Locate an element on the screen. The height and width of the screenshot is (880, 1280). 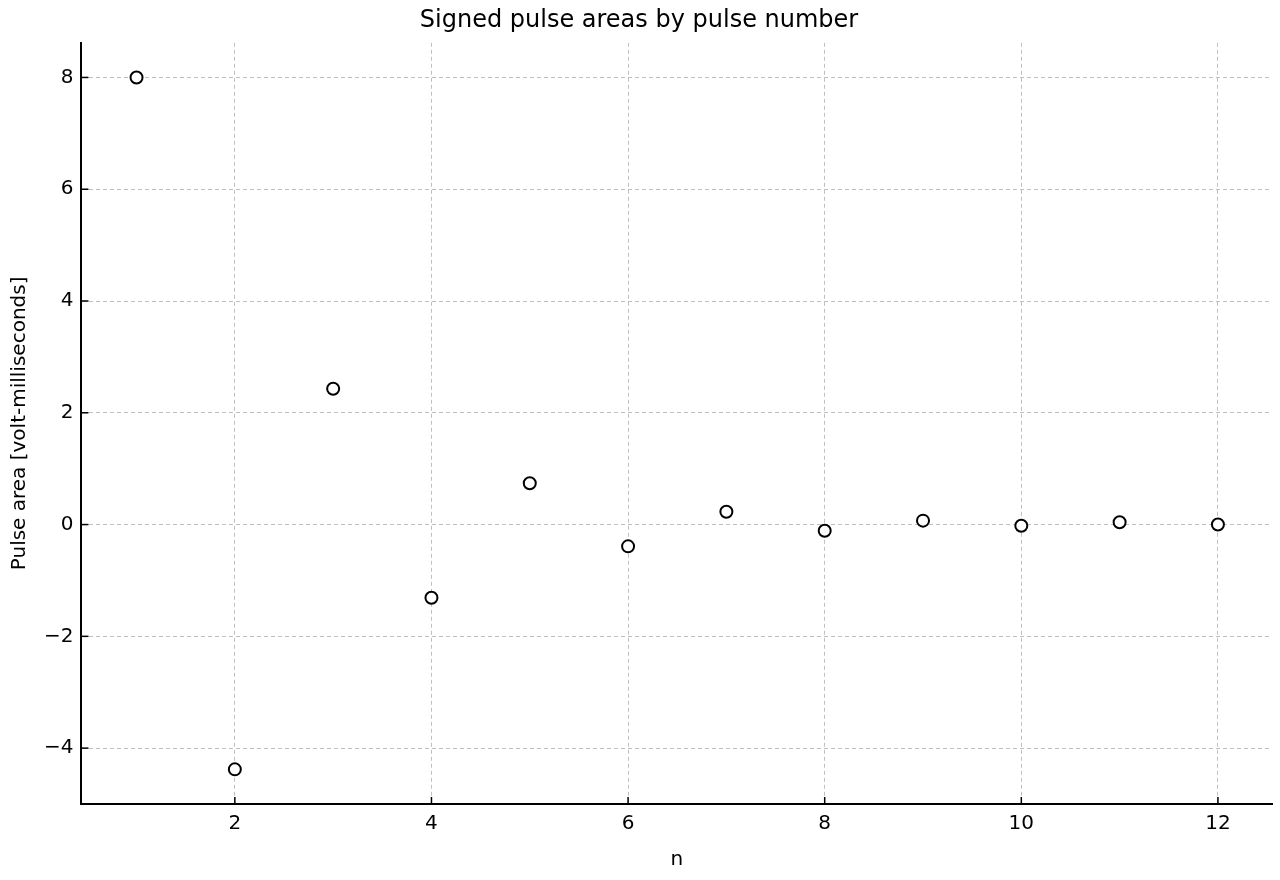
x-tick-label: 12 is located at coordinates (1218, 822).